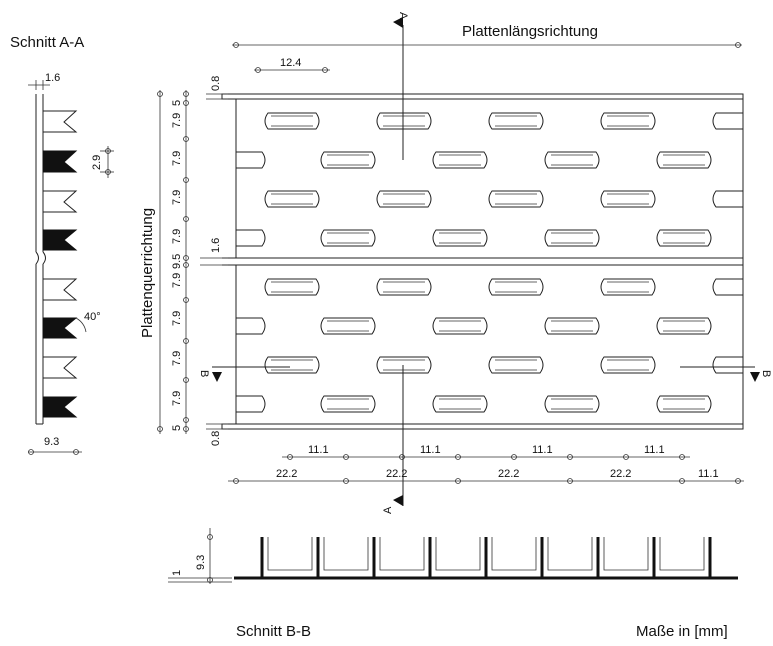 The width and height of the screenshot is (773, 646). I want to click on svg-text: 12.4, so click(290, 63).